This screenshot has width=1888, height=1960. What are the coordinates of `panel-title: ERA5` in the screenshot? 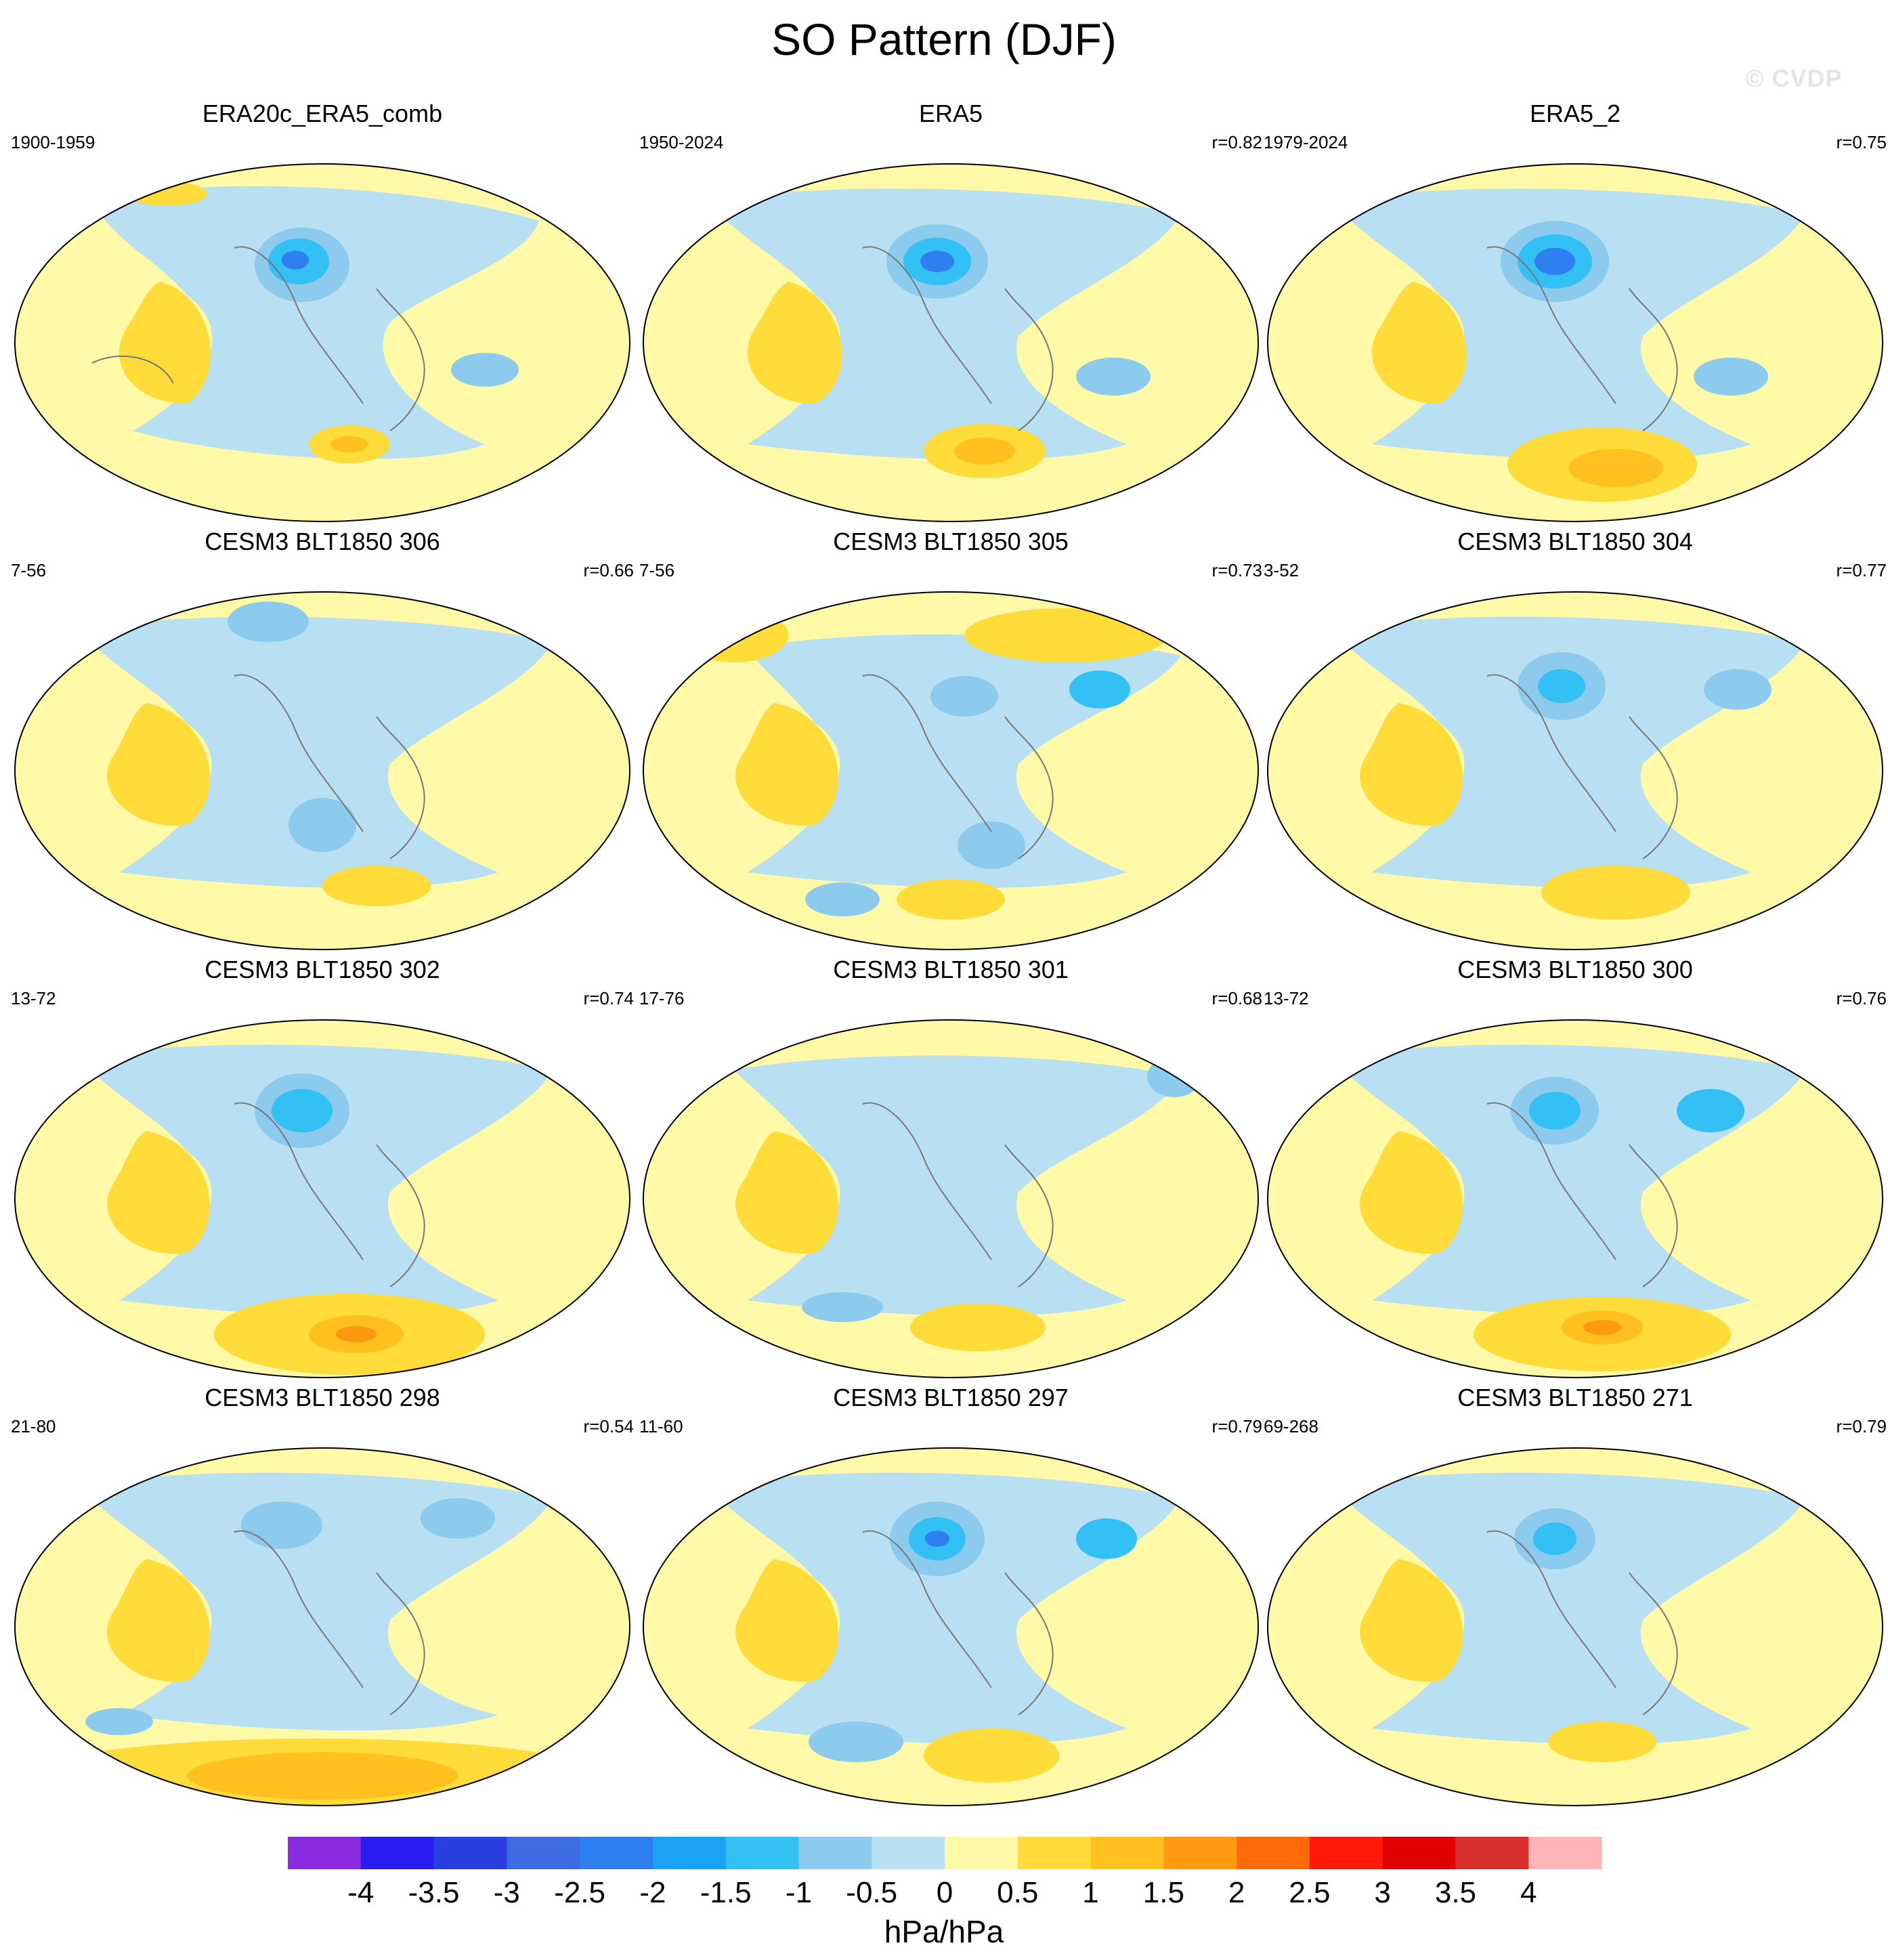 It's located at (951, 113).